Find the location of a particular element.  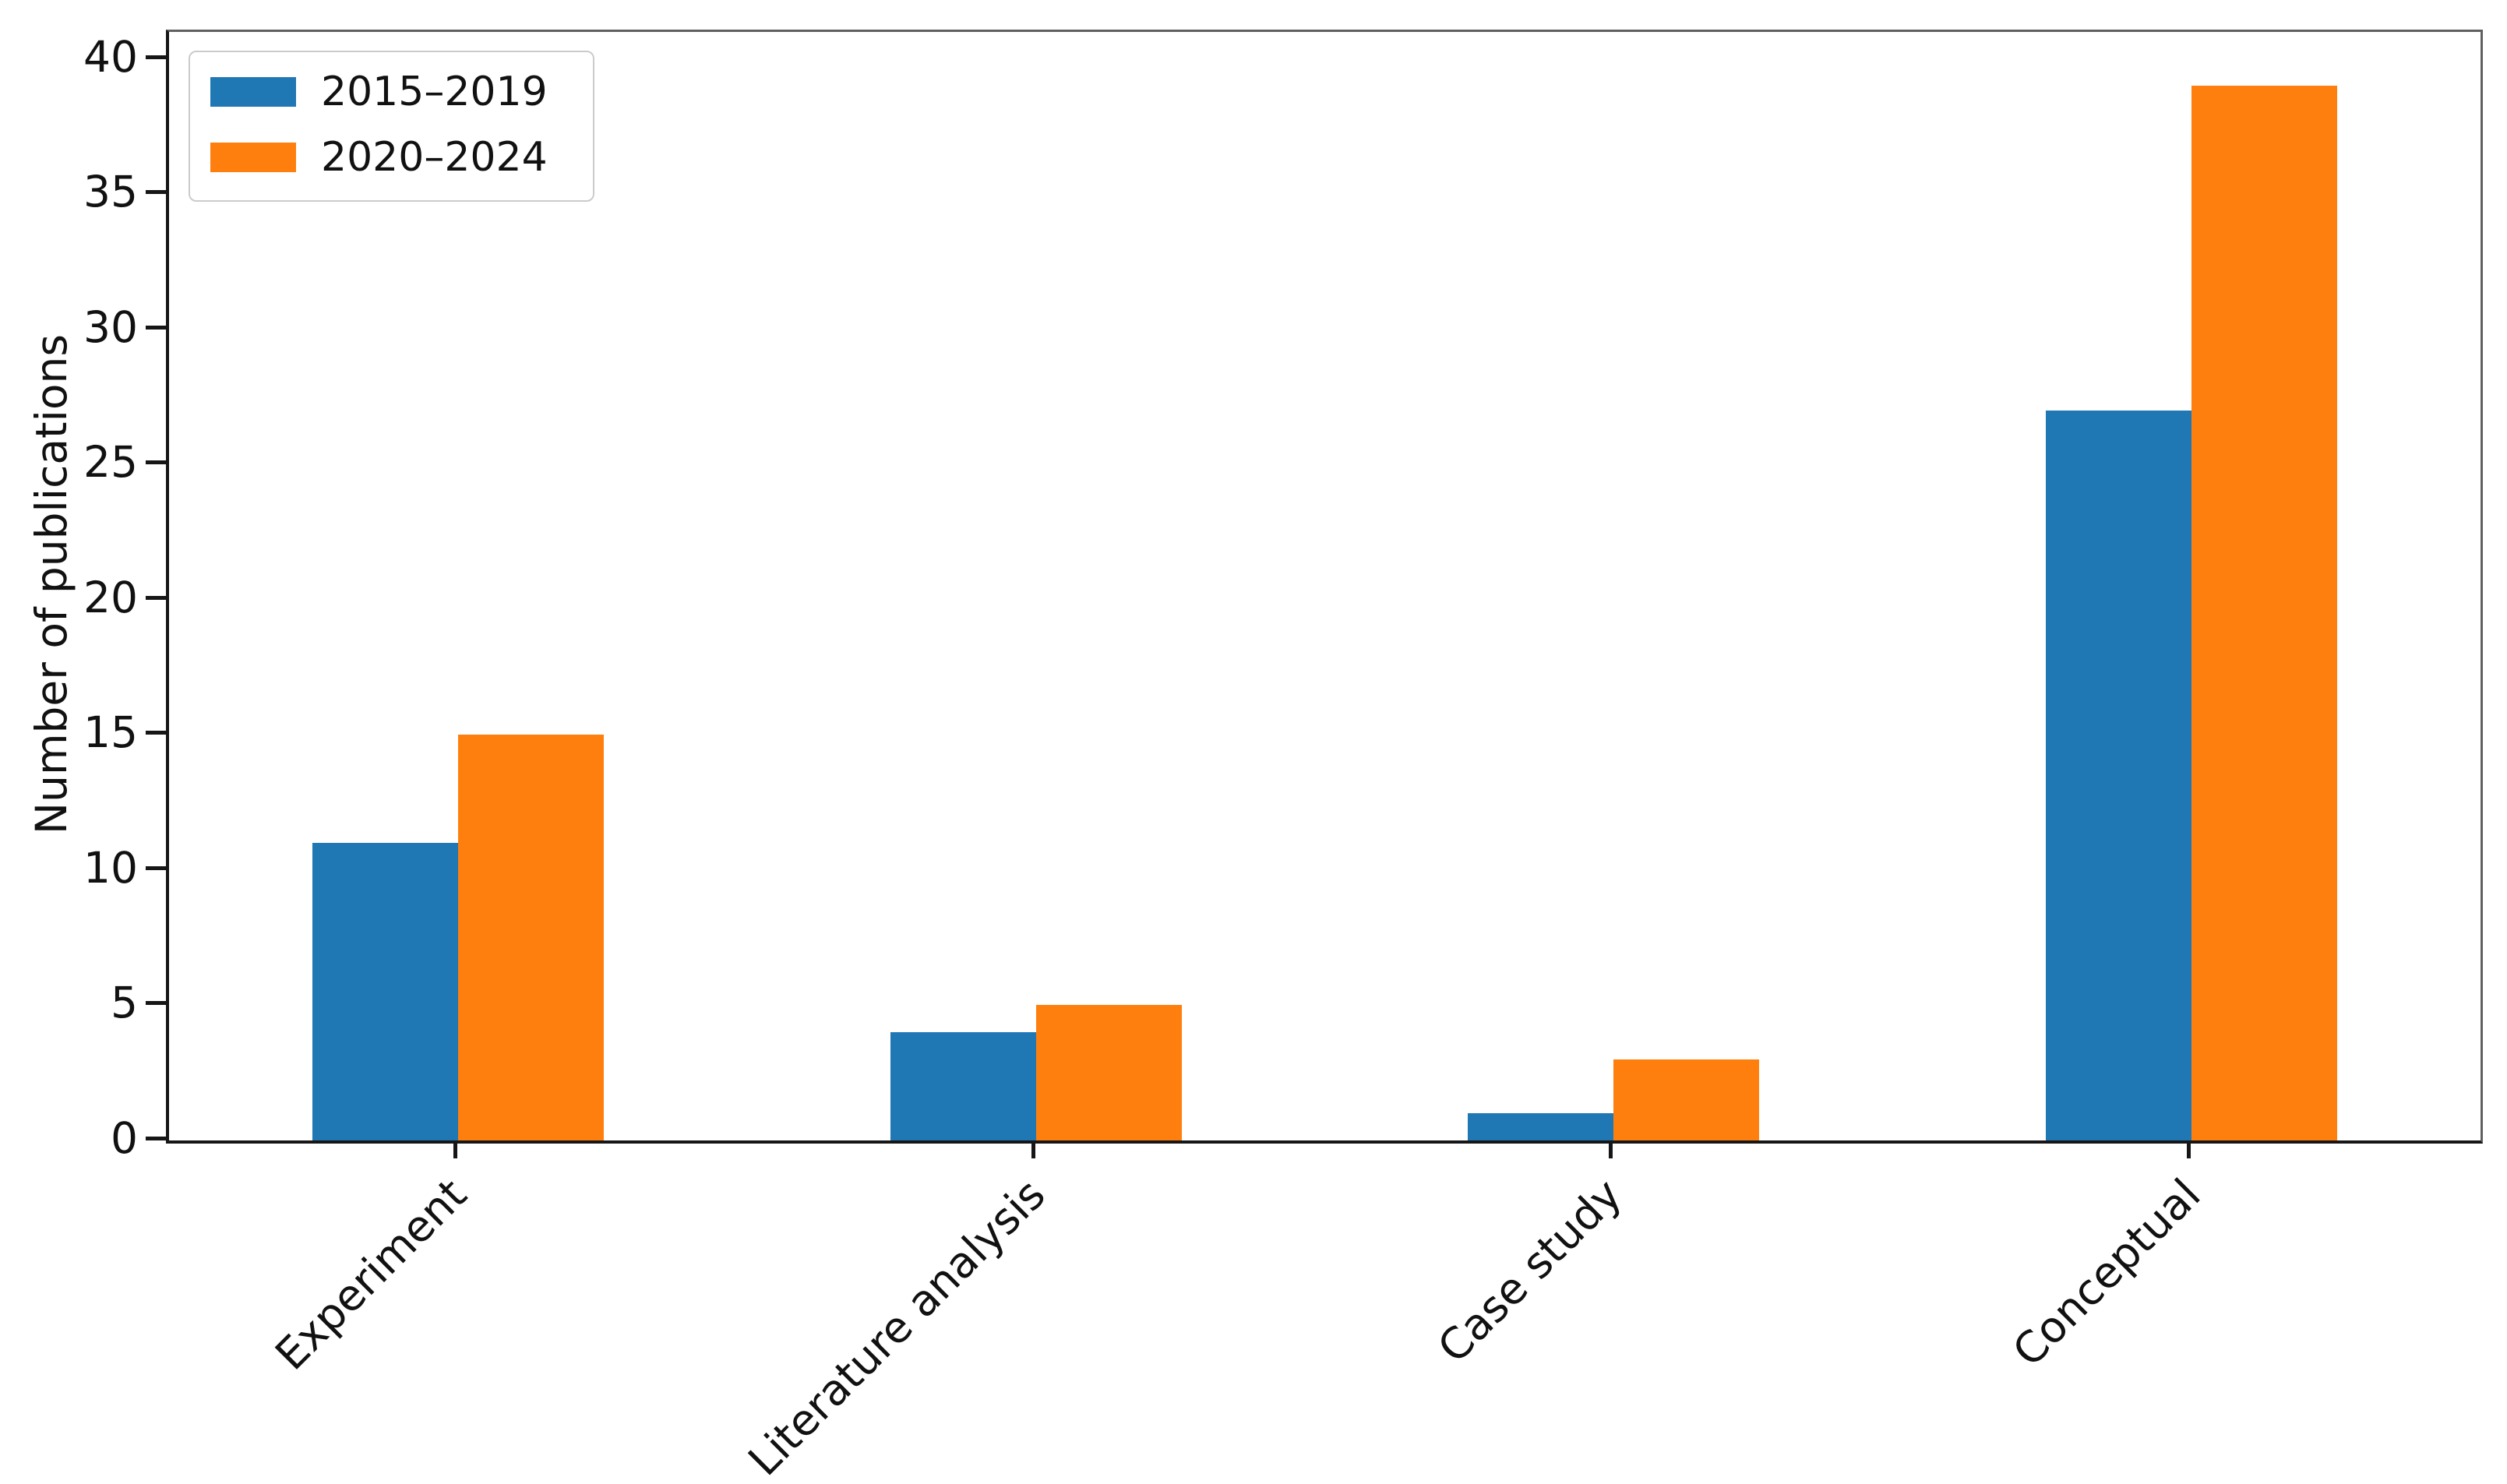

y-tick-label-15: 15 is located at coordinates (110, 732).